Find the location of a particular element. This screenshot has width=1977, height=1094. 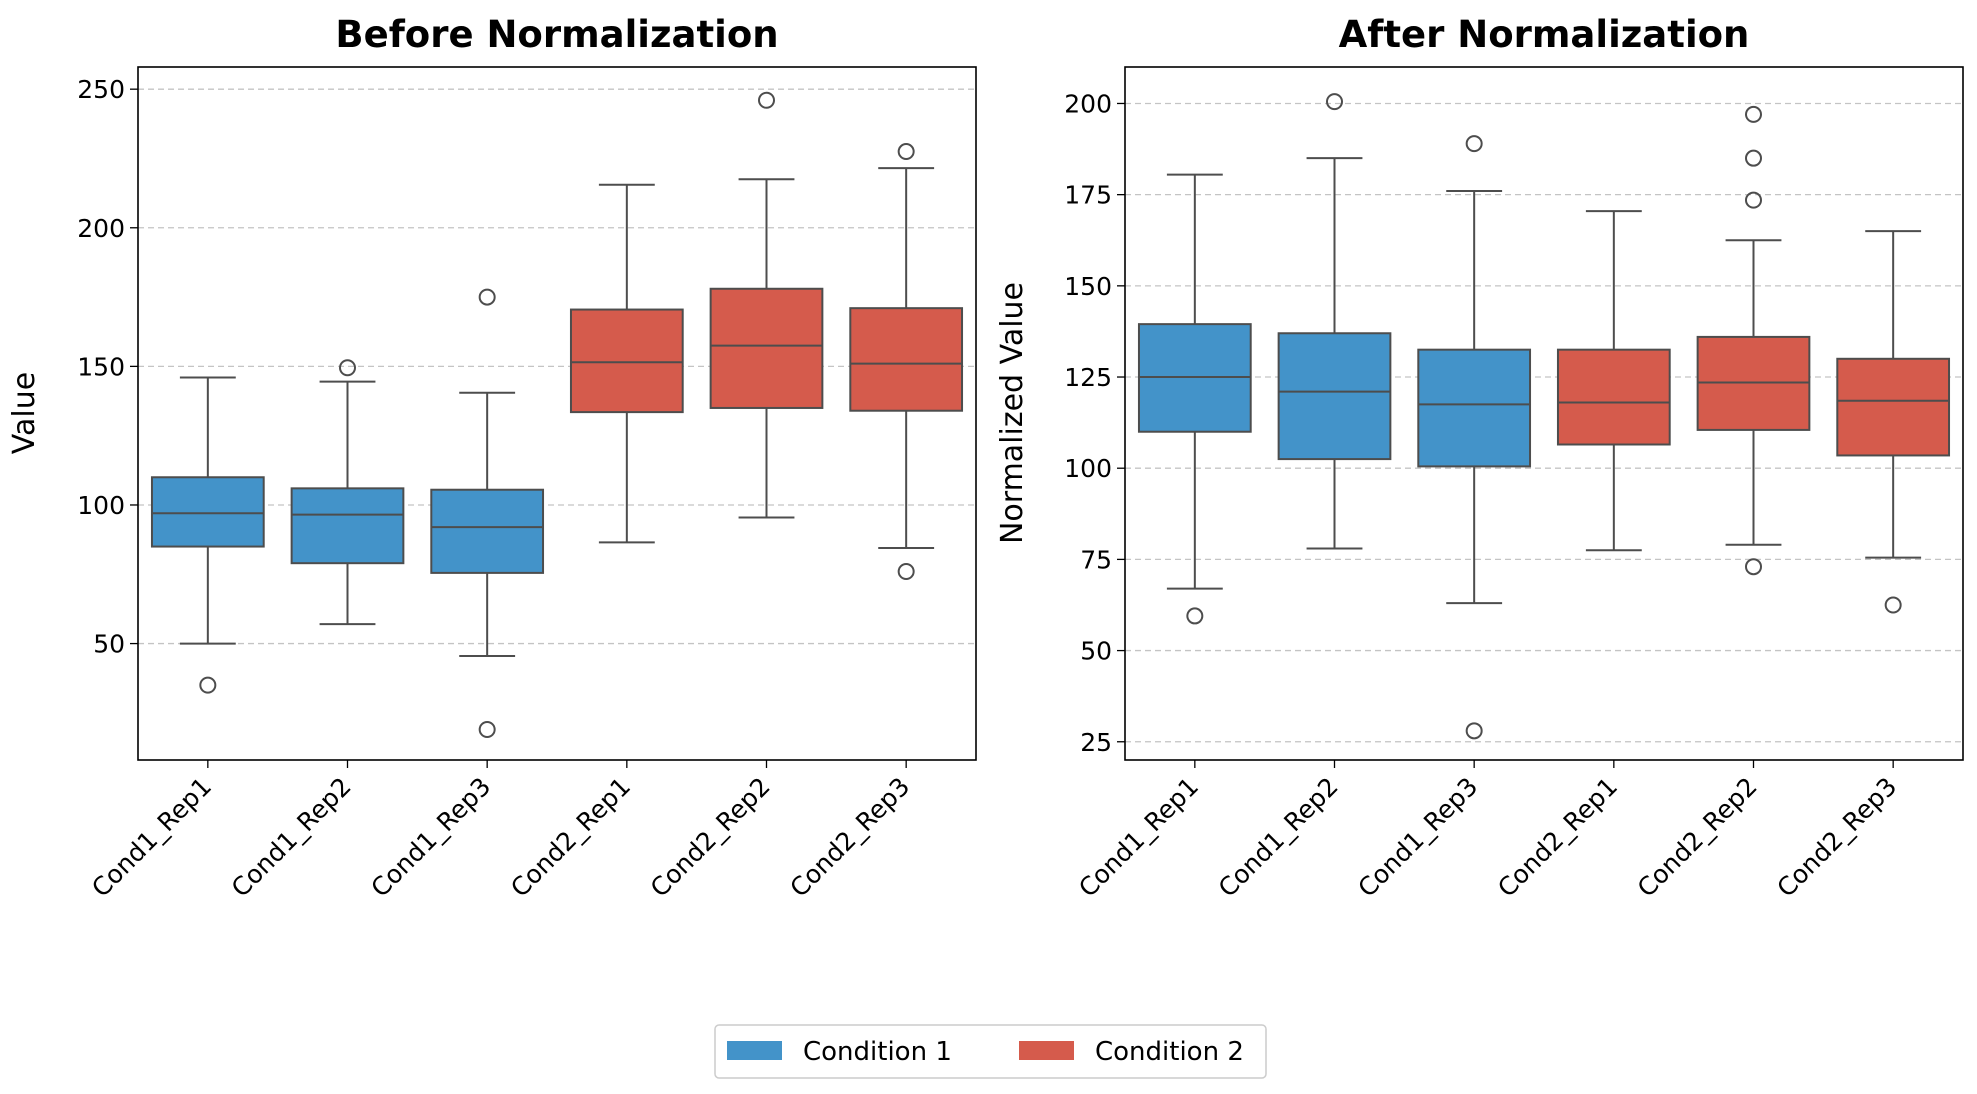

legend: Condition 1 Condition 2 is located at coordinates (990, 1051).